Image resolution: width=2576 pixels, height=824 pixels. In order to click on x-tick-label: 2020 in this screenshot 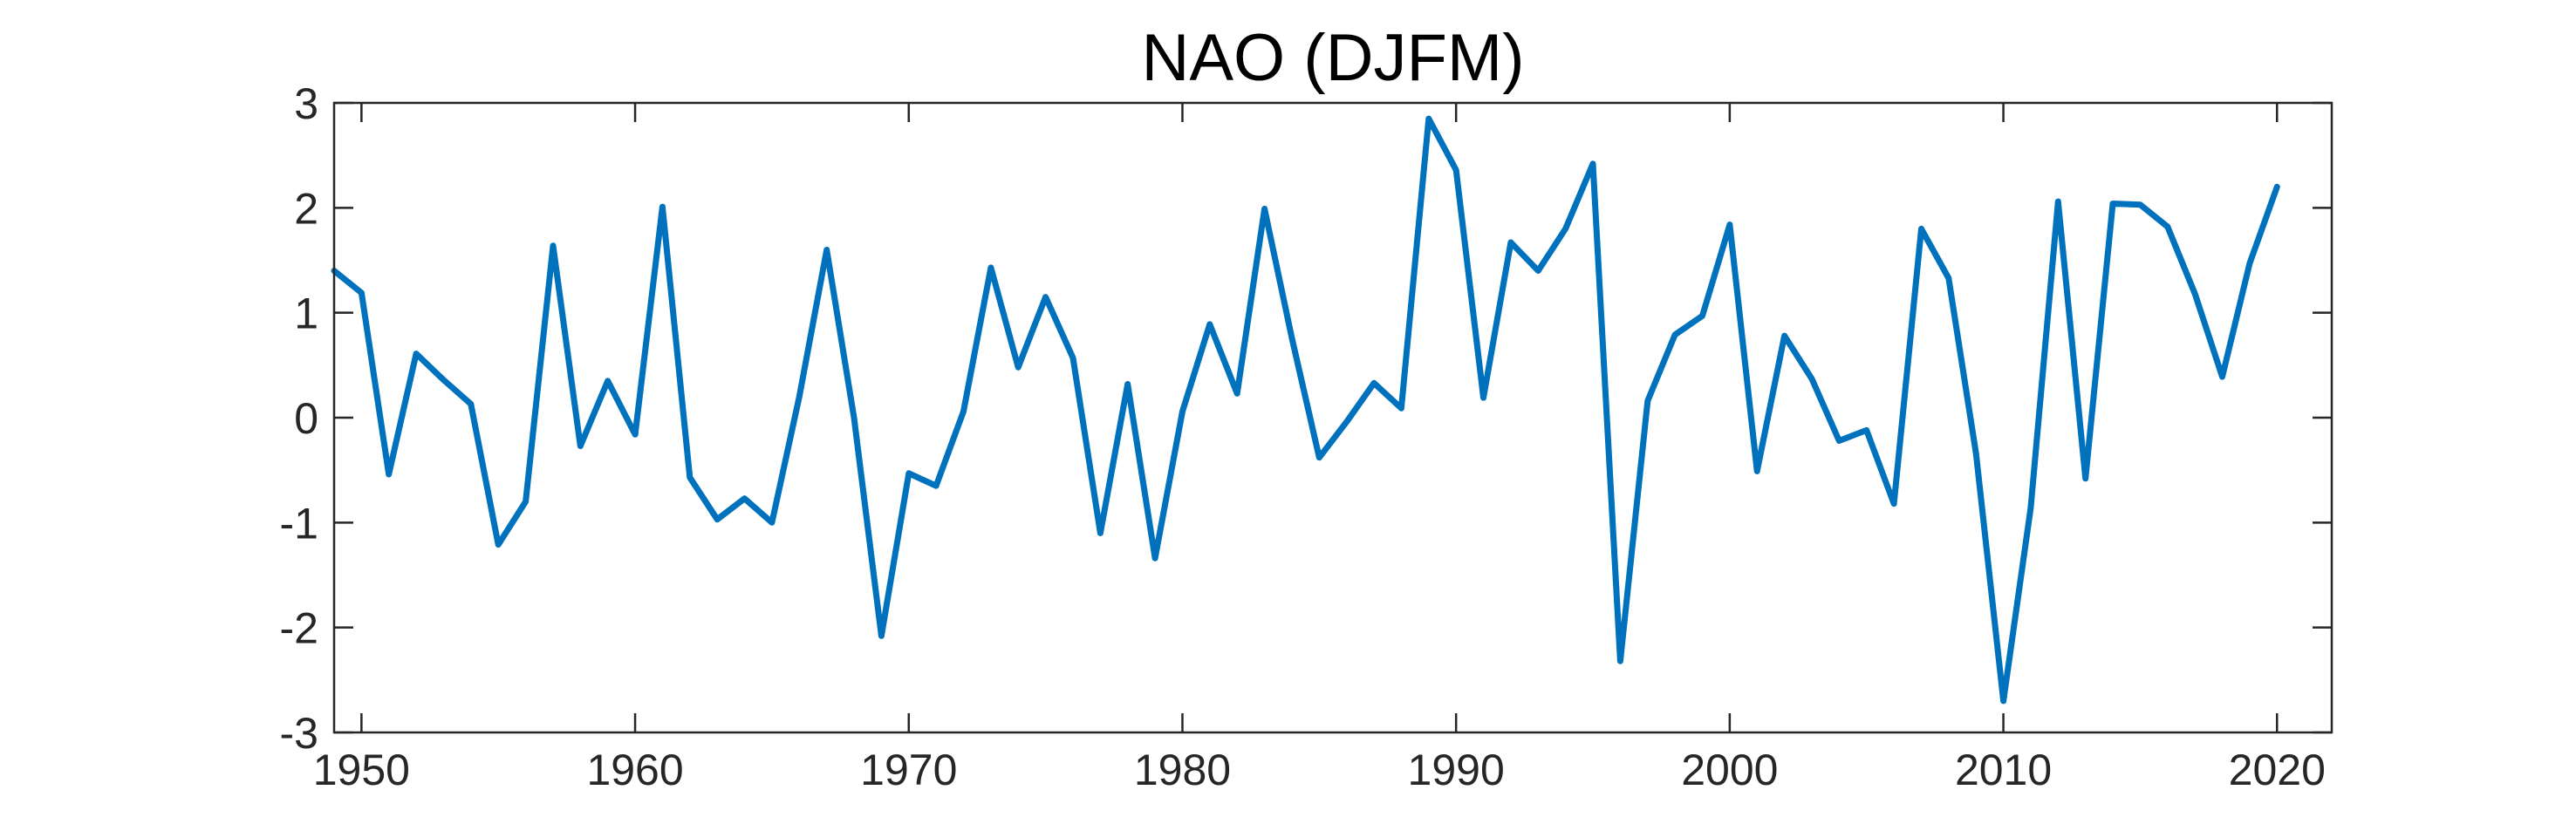, I will do `click(2277, 770)`.